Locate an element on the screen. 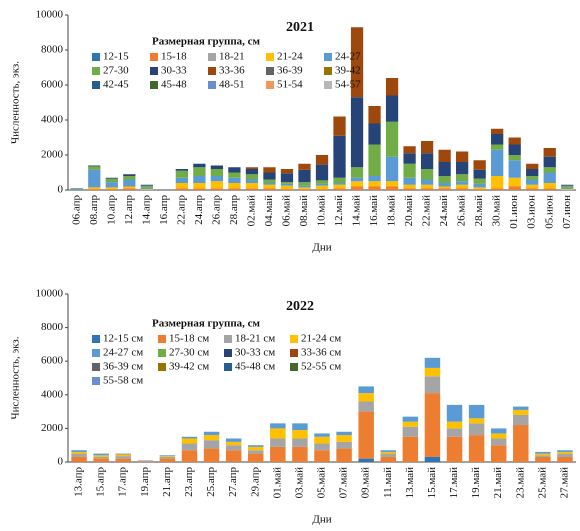  x-tick-label: 14.апр is located at coordinates (146, 210).